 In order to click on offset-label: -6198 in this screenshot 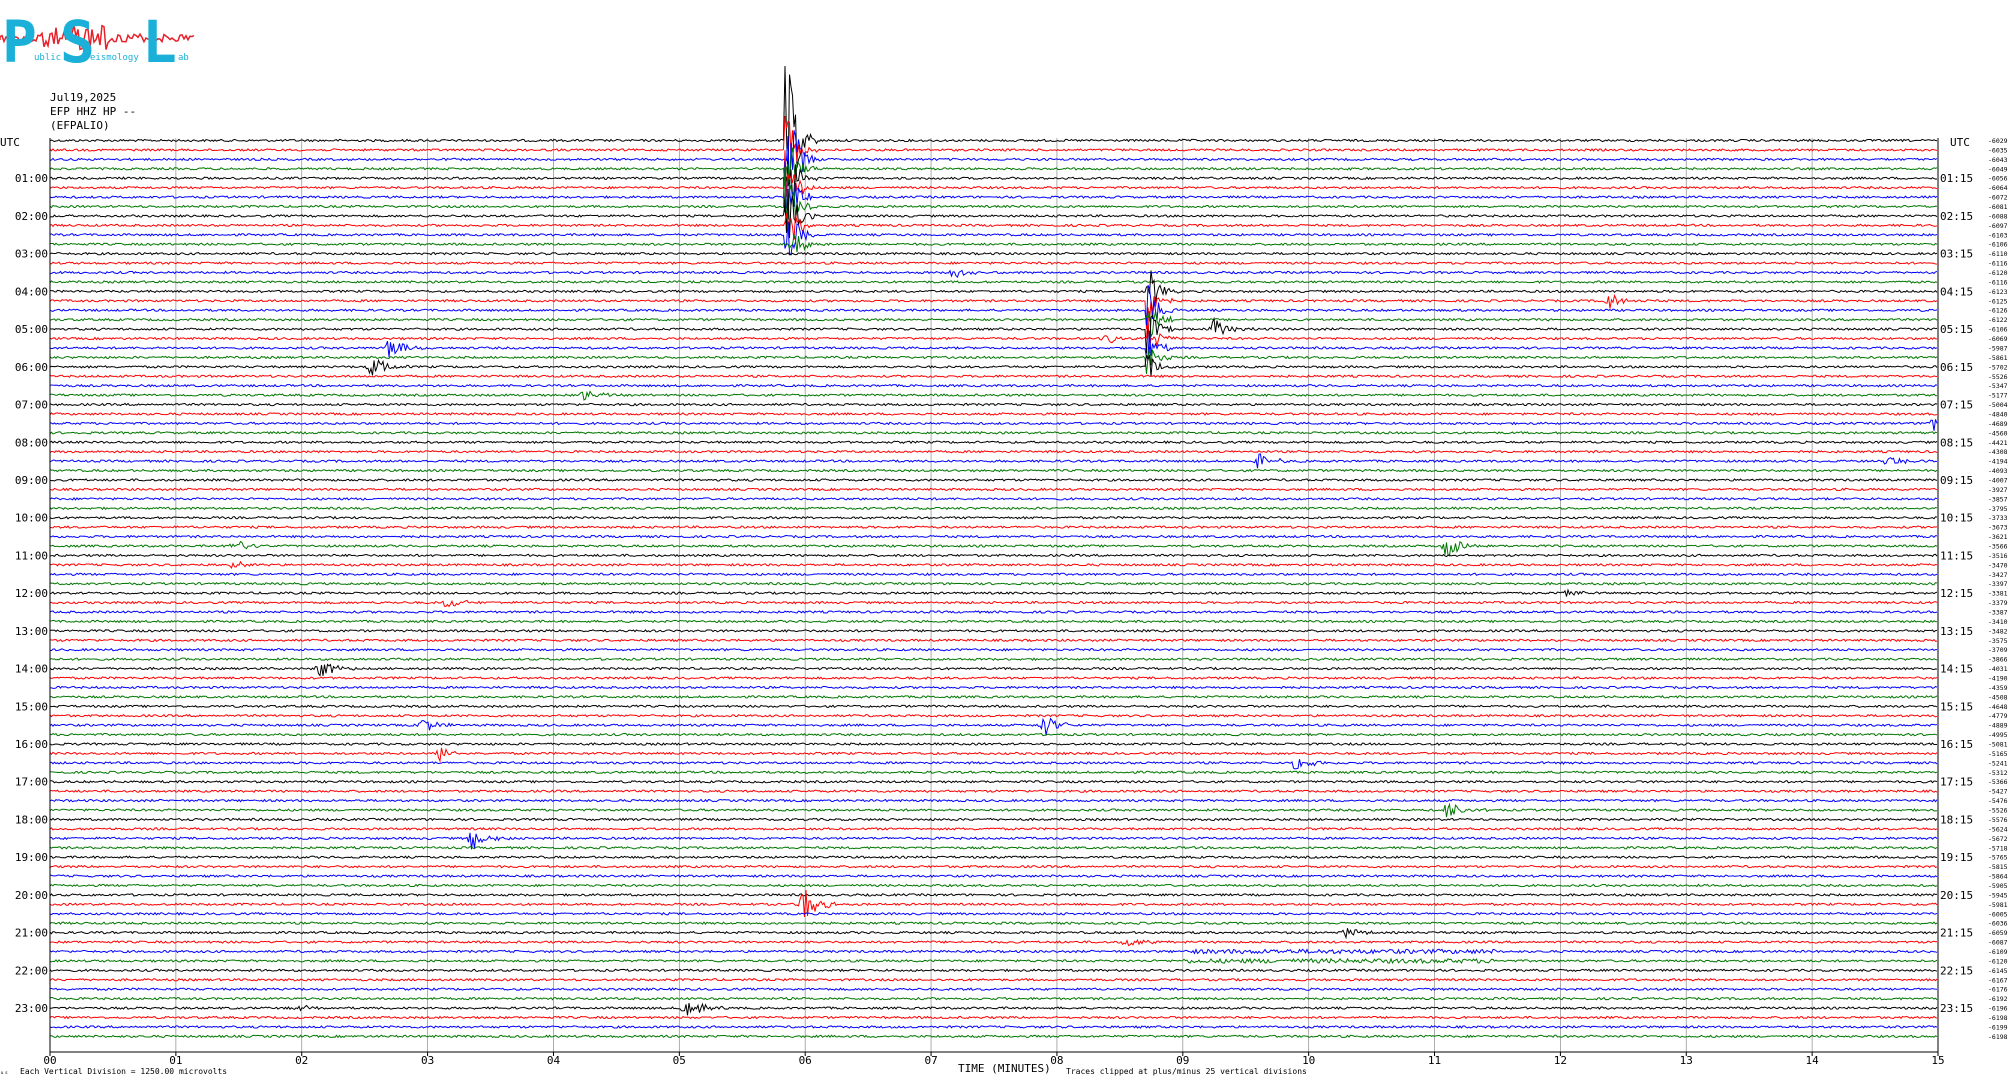, I will do `click(1998, 1037)`.